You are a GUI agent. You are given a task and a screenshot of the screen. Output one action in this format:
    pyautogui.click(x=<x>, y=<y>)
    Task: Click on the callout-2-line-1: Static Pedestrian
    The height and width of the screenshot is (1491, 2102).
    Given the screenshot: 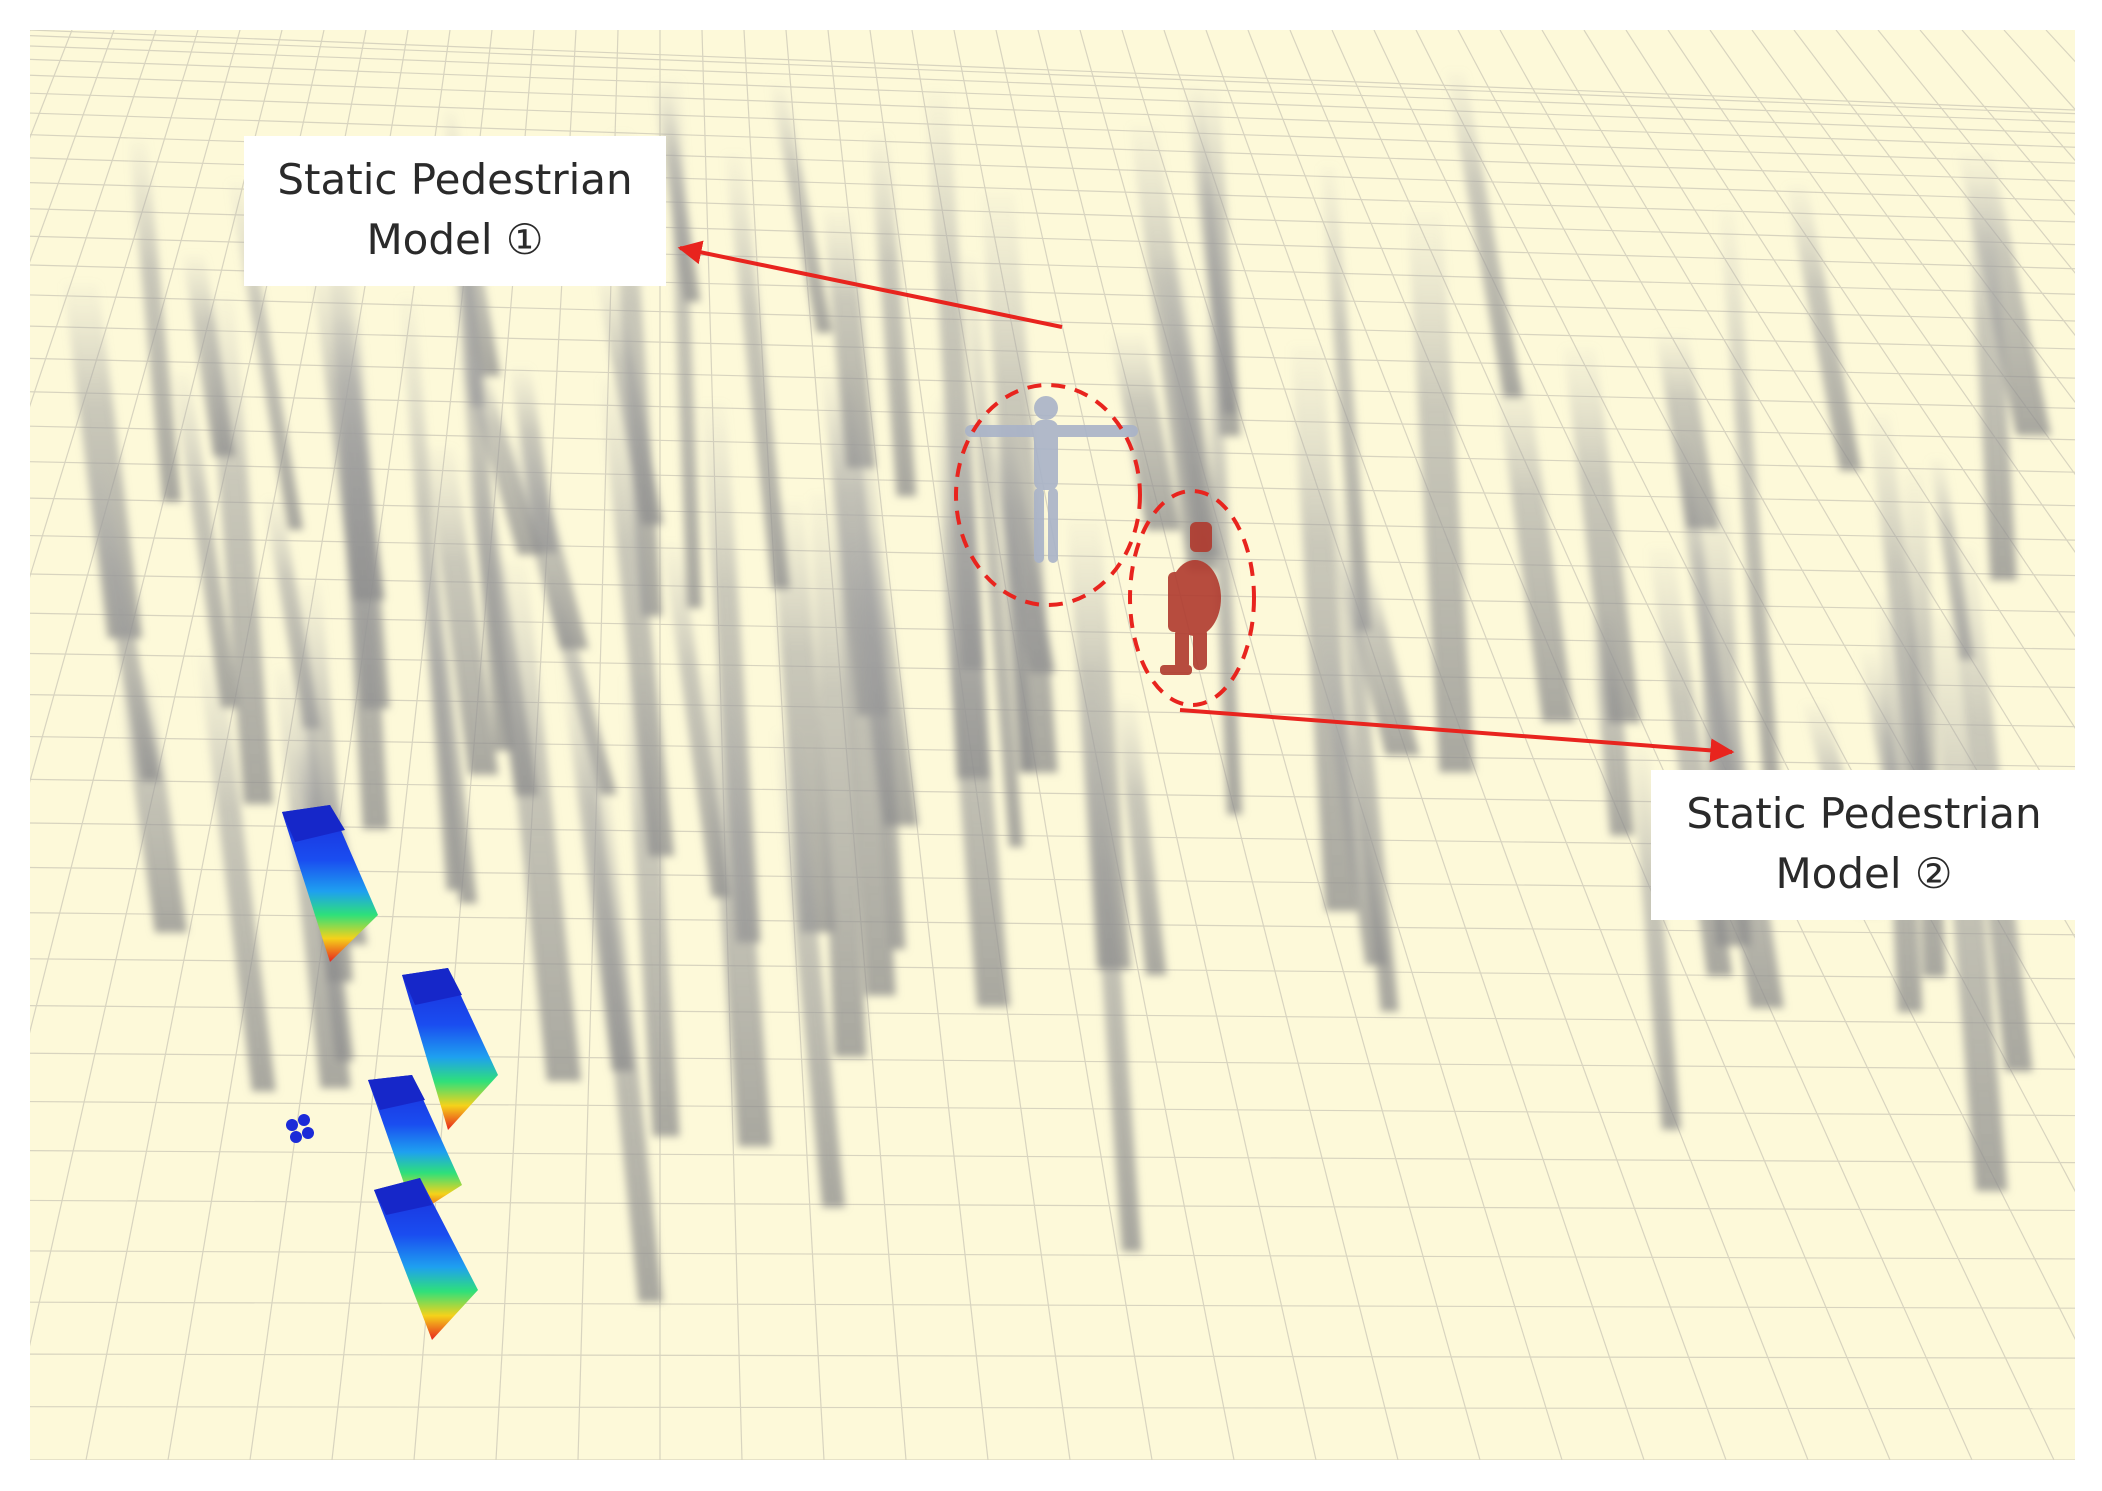 What is the action you would take?
    pyautogui.click(x=1864, y=813)
    